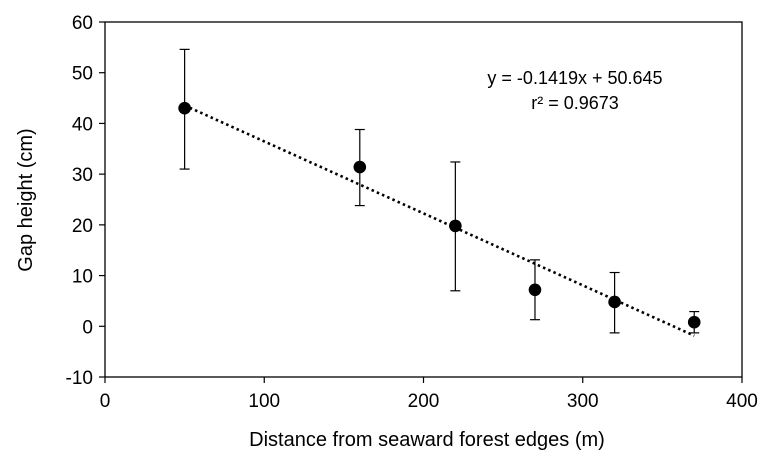 Image resolution: width=766 pixels, height=456 pixels. Describe the element at coordinates (82, 74) in the screenshot. I see `y-tick-label: 50` at that location.